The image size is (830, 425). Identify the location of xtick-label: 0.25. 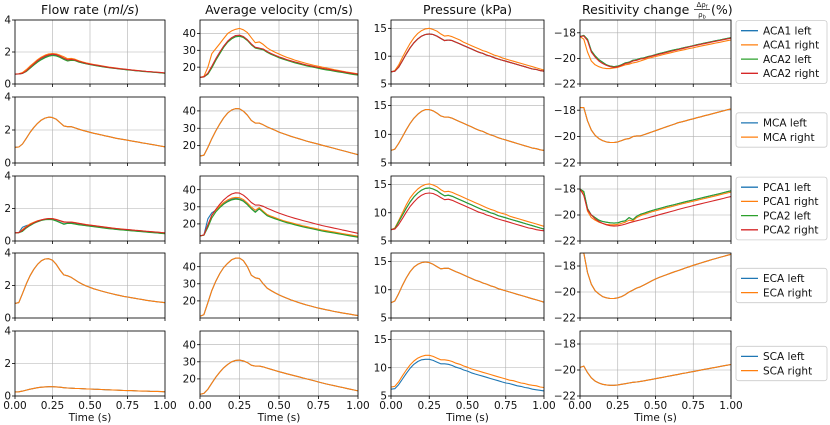
(239, 406).